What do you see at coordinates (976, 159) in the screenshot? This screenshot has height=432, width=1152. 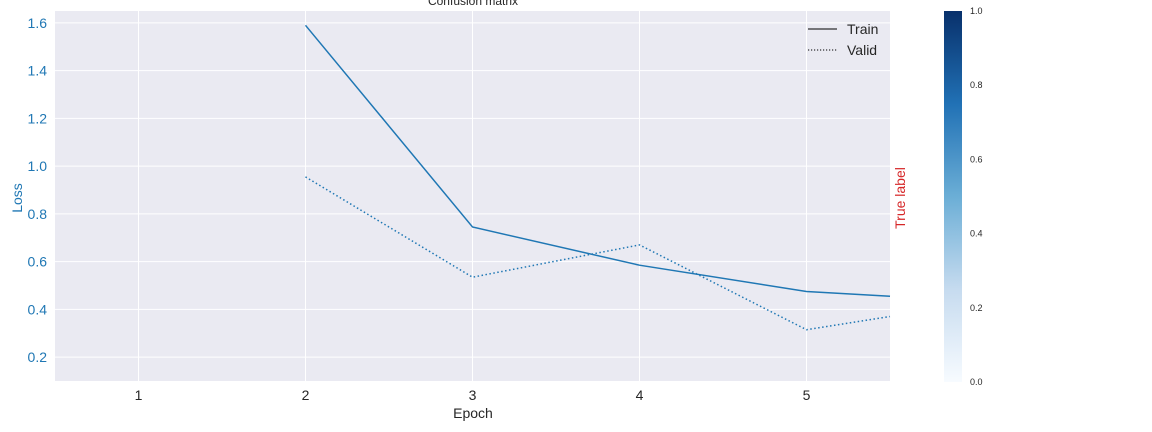 I see `colorbar-tick-label: 0.6` at bounding box center [976, 159].